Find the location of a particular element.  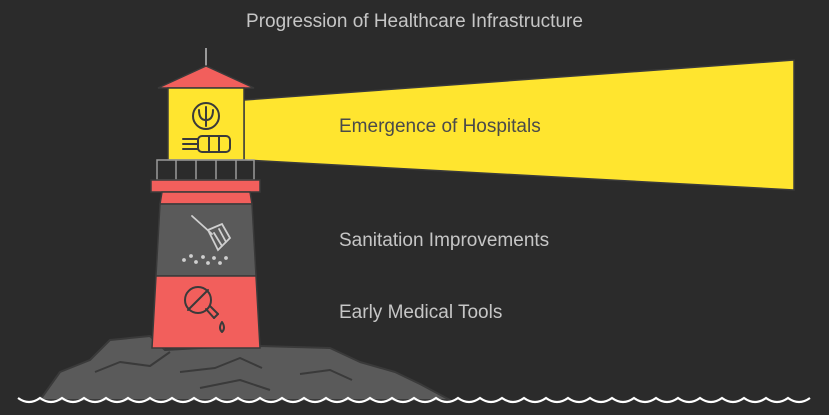

lighthouse-lantern is located at coordinates (205, 120).